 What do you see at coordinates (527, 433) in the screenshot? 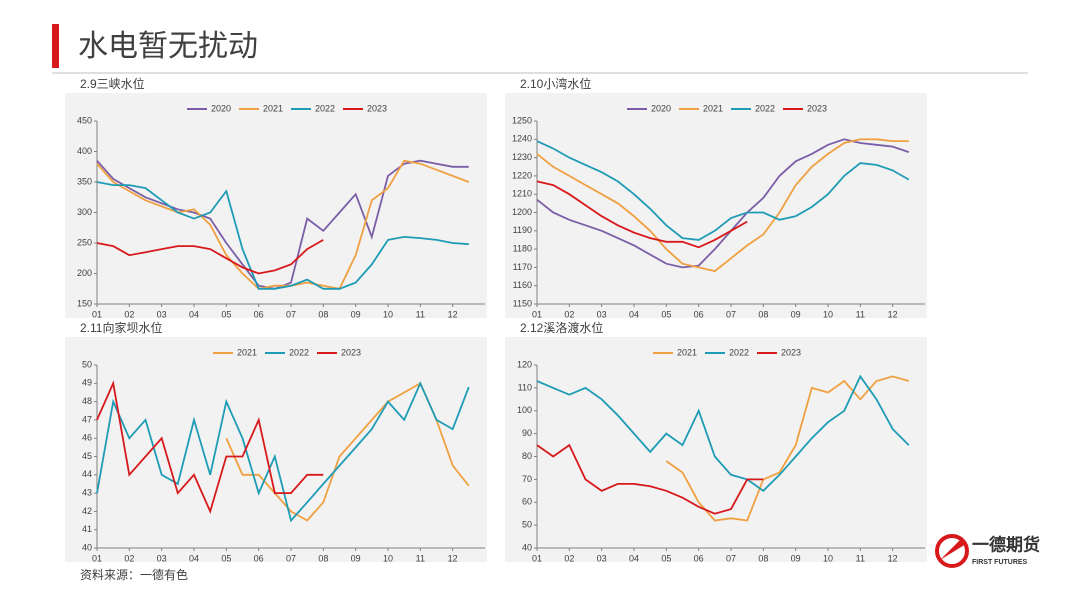
I see `y-tick-label: 90` at bounding box center [527, 433].